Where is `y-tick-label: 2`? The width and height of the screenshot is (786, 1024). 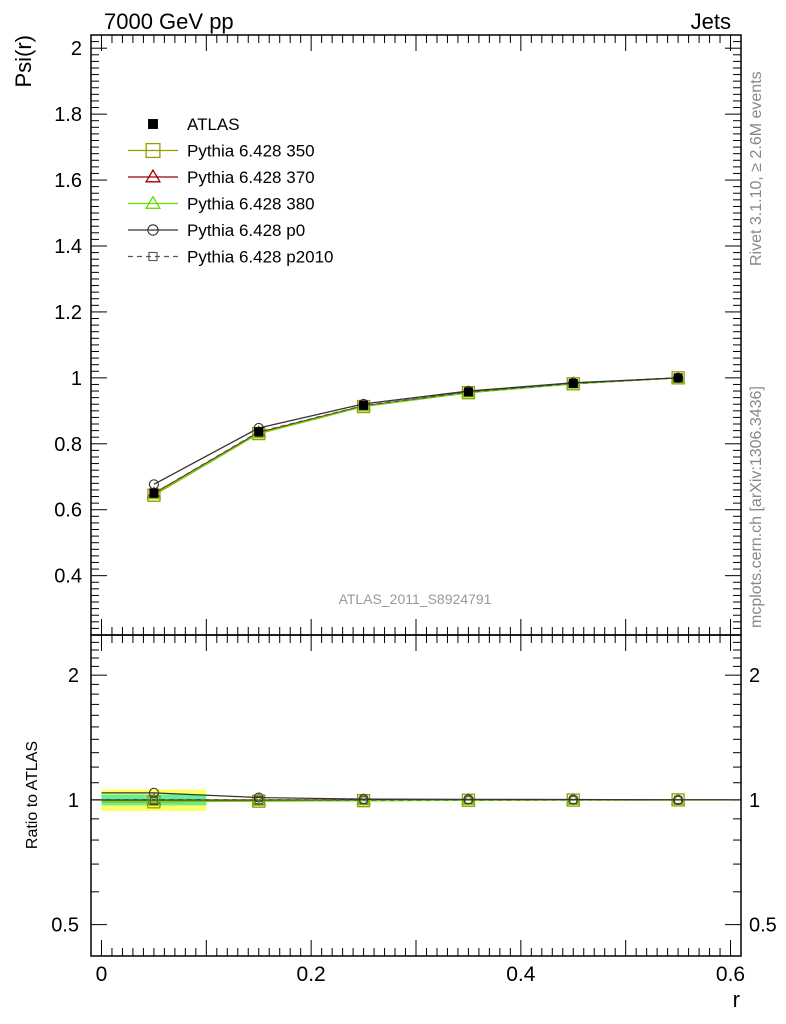 y-tick-label: 2 is located at coordinates (76, 49).